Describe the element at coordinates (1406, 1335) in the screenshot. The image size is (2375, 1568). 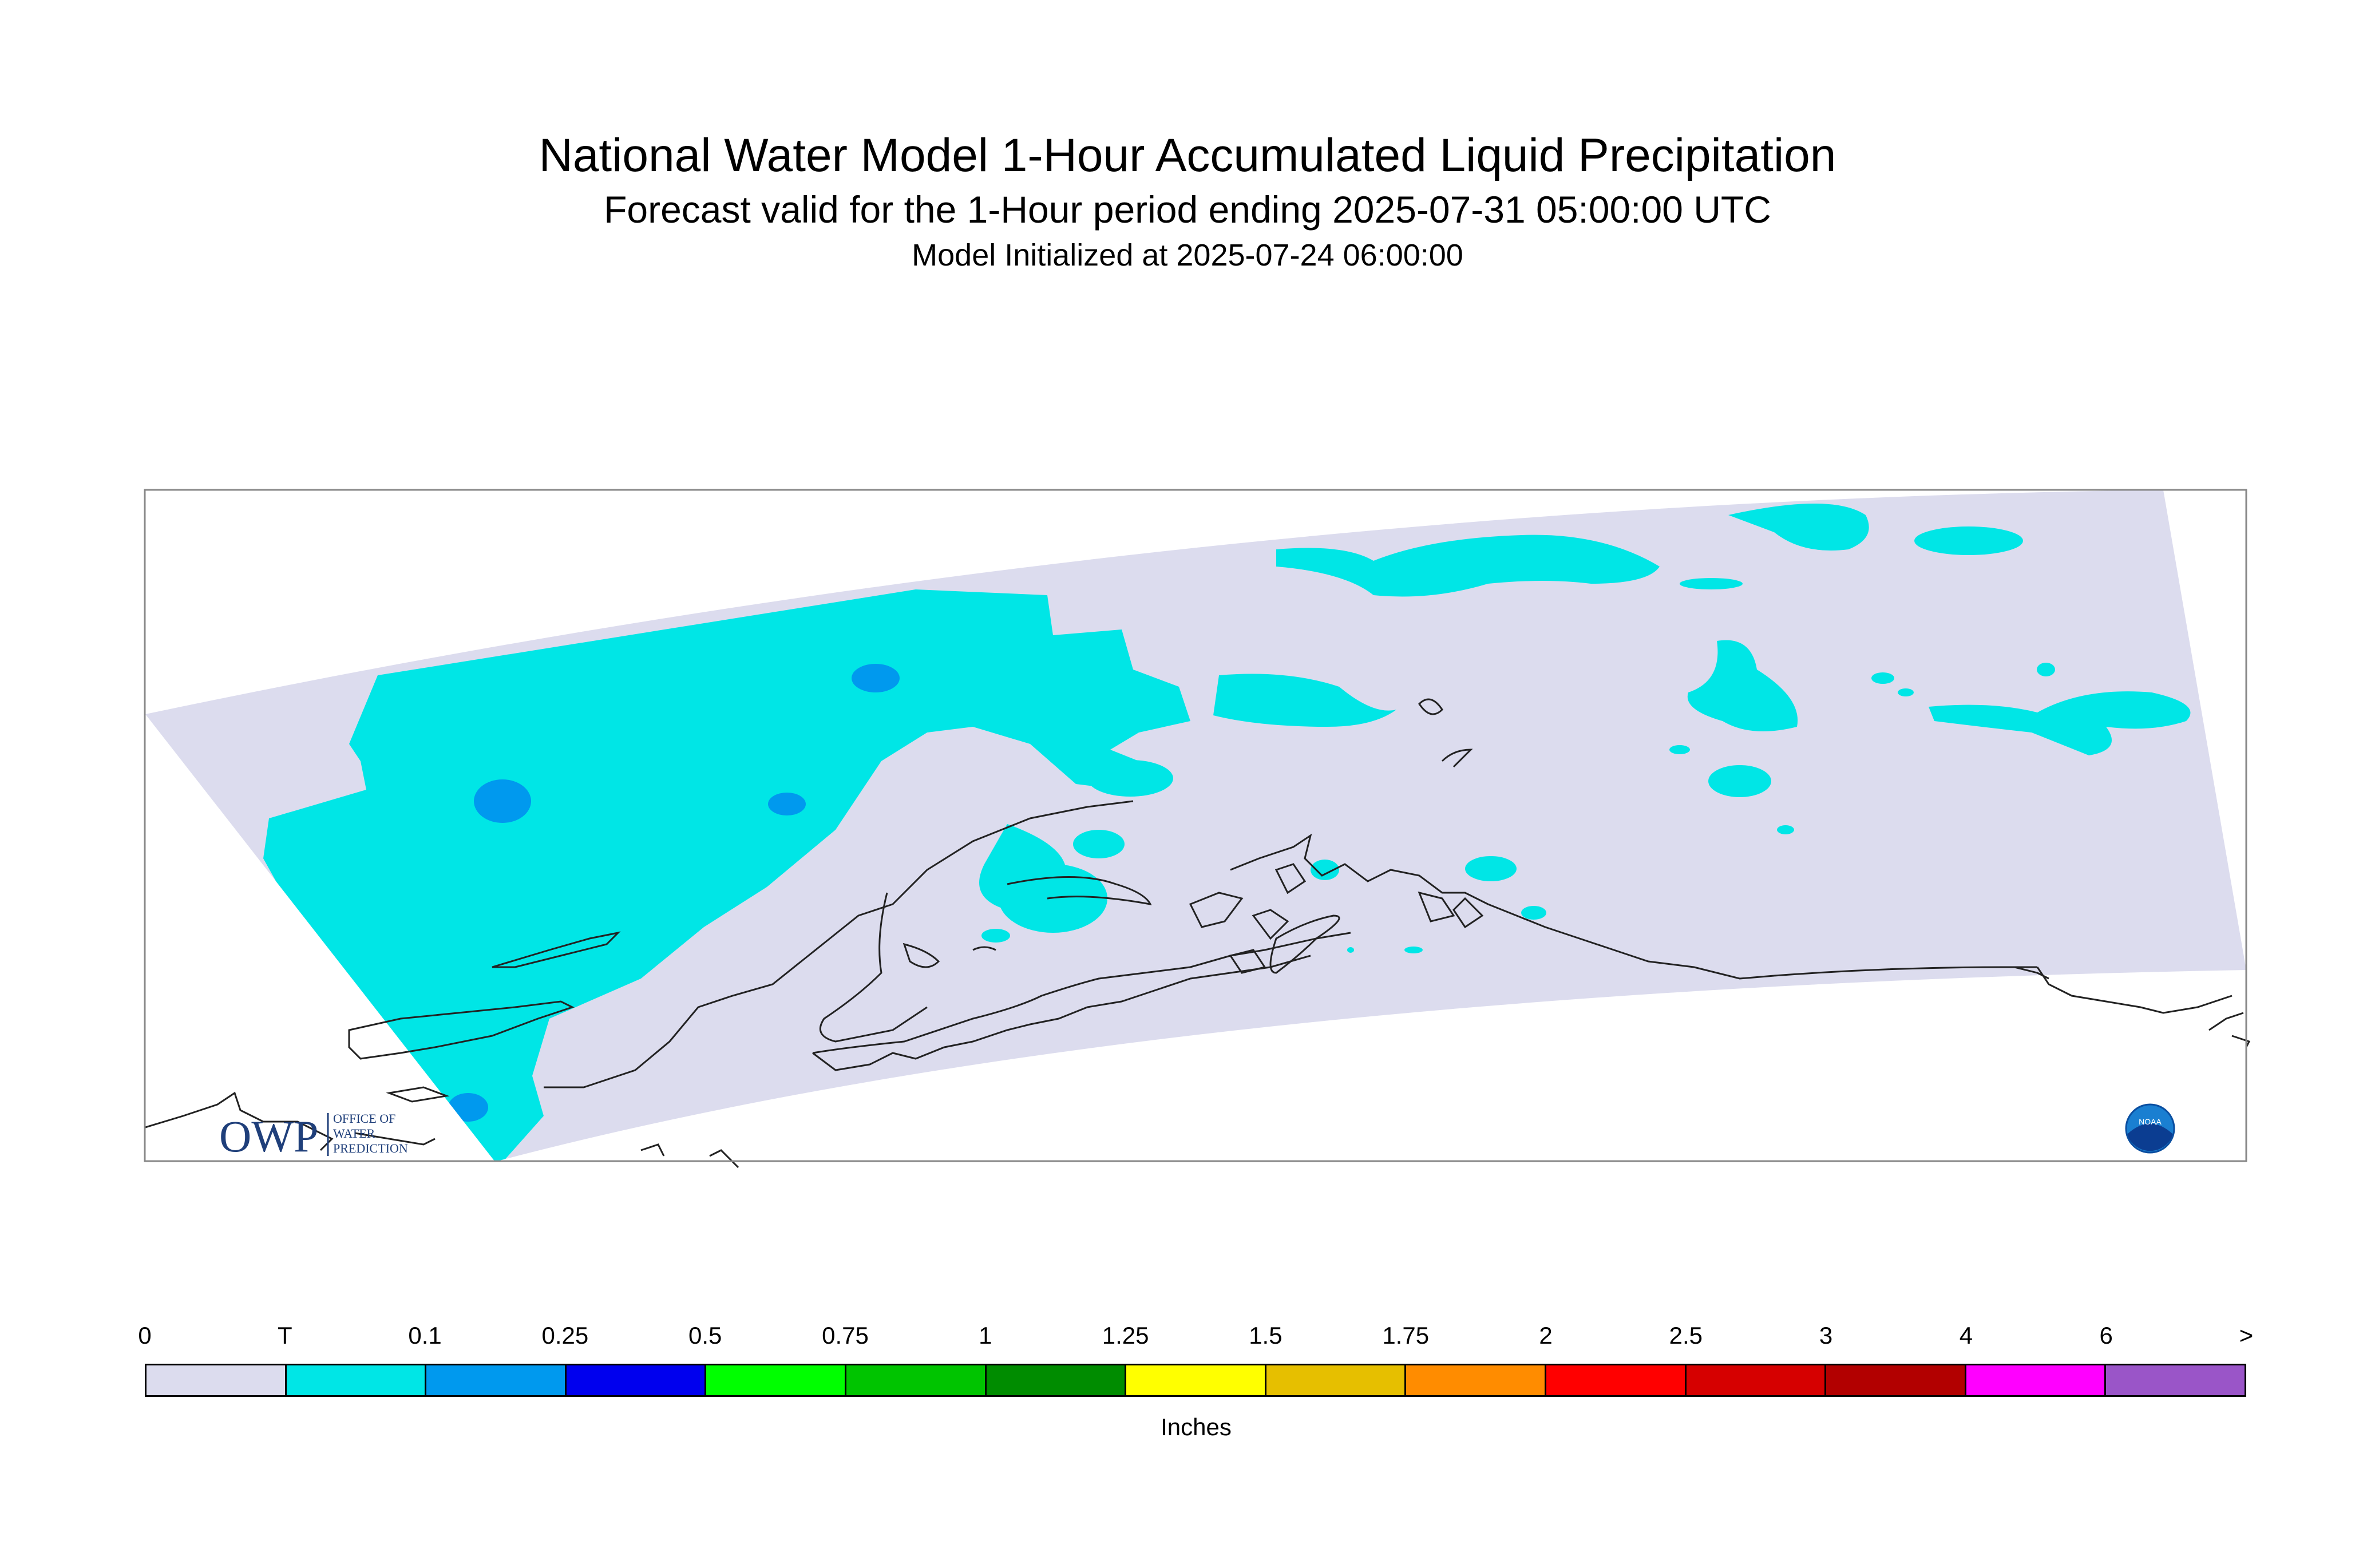
I see `legend-tick-label: 1.75` at that location.